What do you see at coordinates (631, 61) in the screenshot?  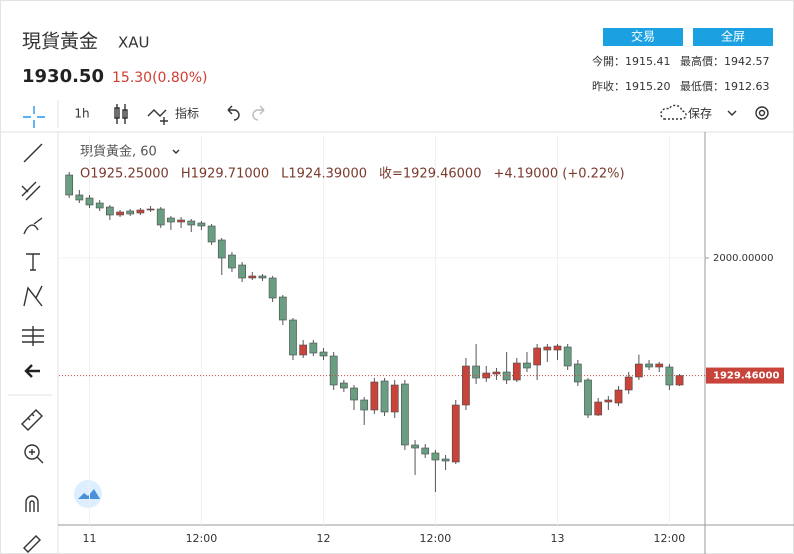 I see `stat: 今開：1915.41` at bounding box center [631, 61].